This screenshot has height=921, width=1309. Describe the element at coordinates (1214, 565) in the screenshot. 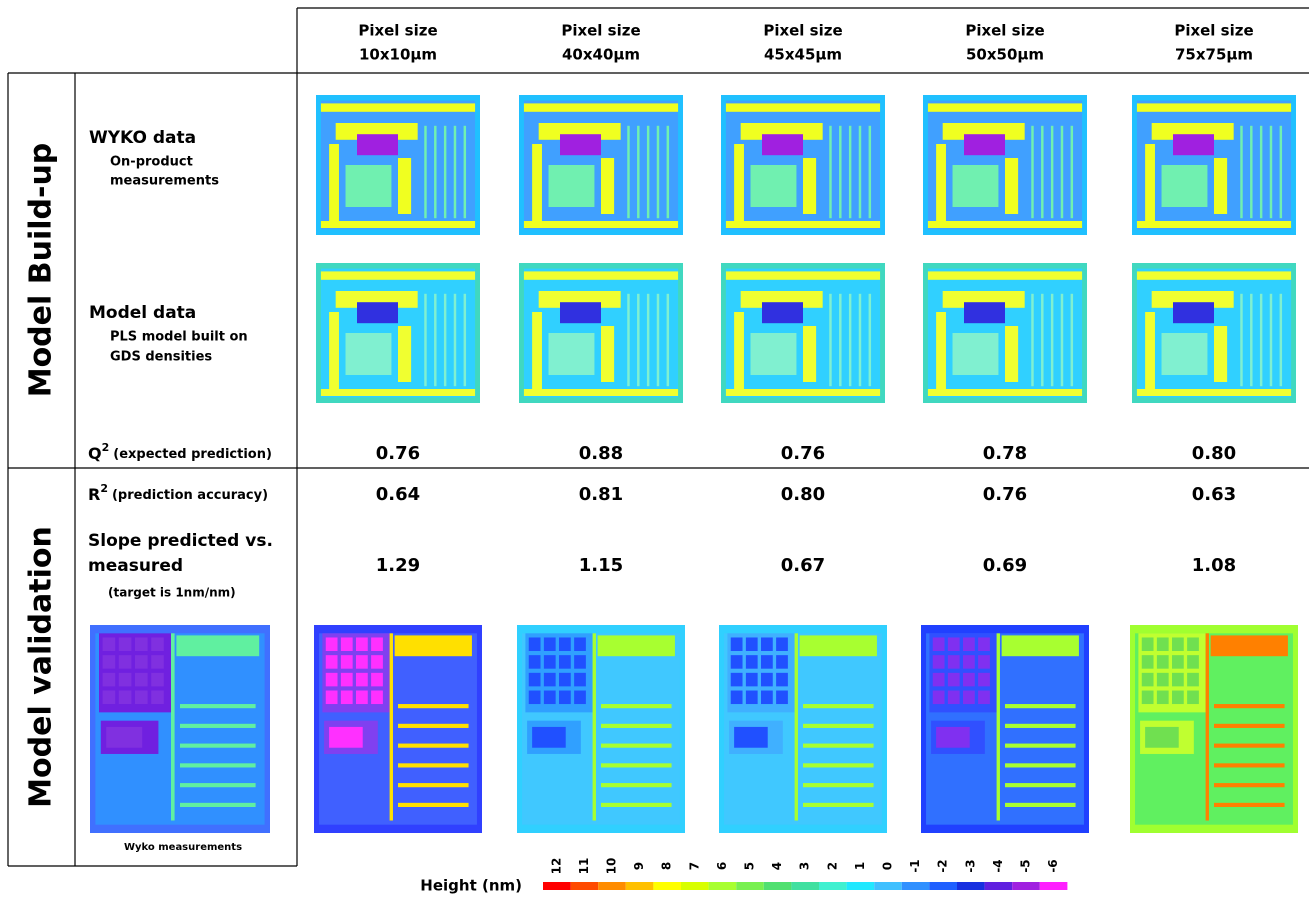

I see `metric-value: 1.08` at that location.